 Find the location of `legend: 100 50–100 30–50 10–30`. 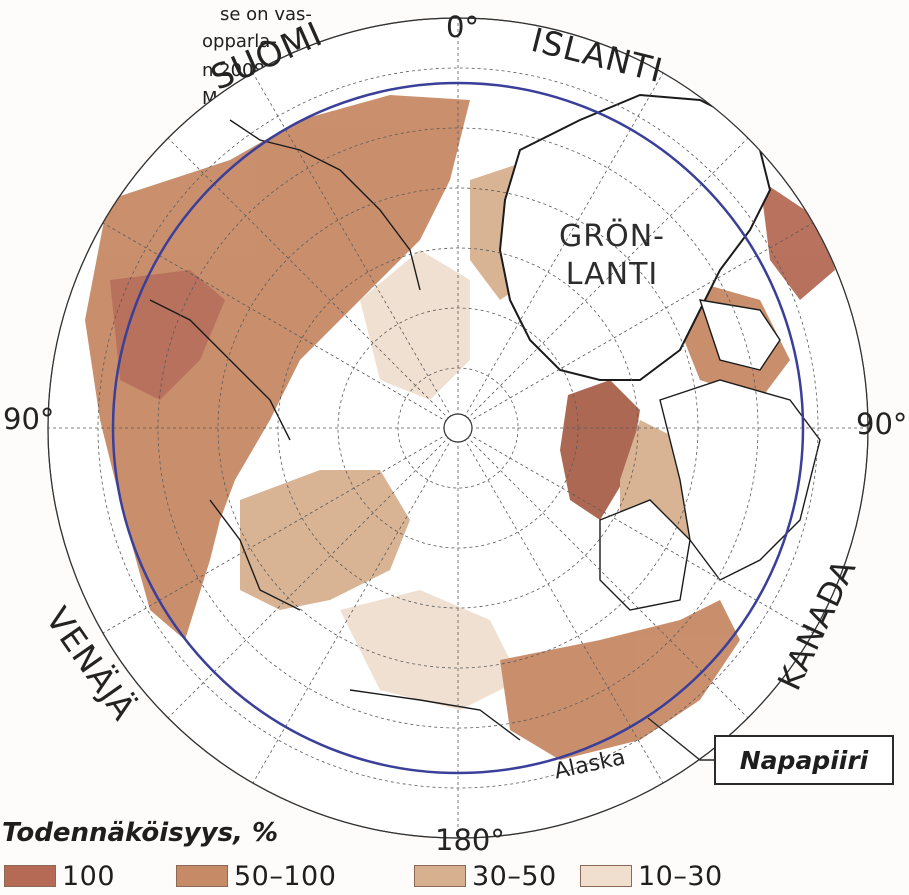

legend: 100 50–100 30–50 10–30 is located at coordinates (363, 876).